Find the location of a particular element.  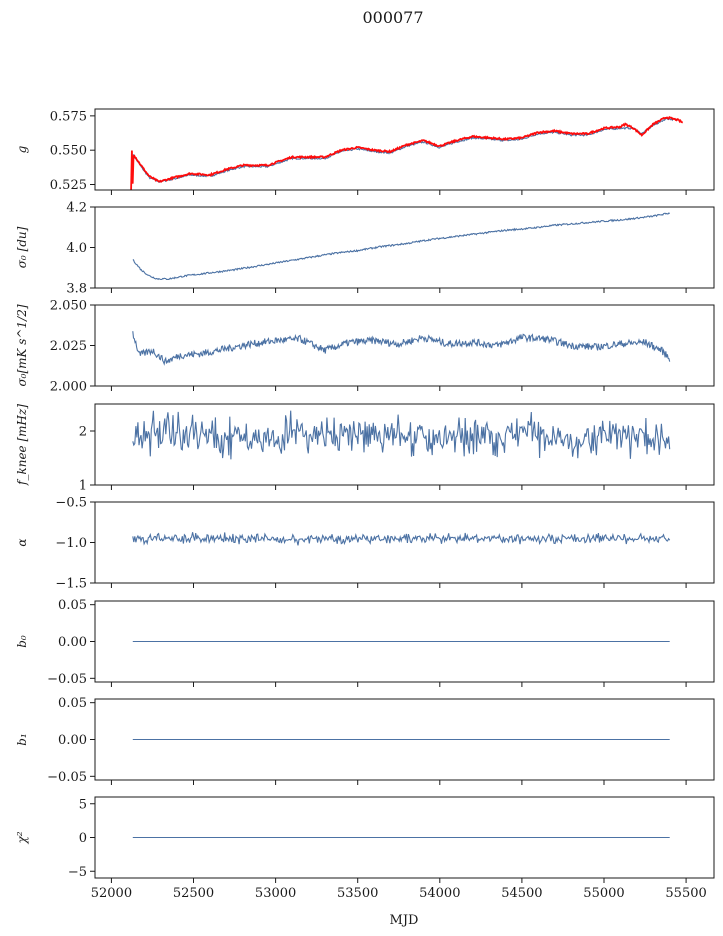

y-tick-label-2-0: 2.000 is located at coordinates (68, 387).